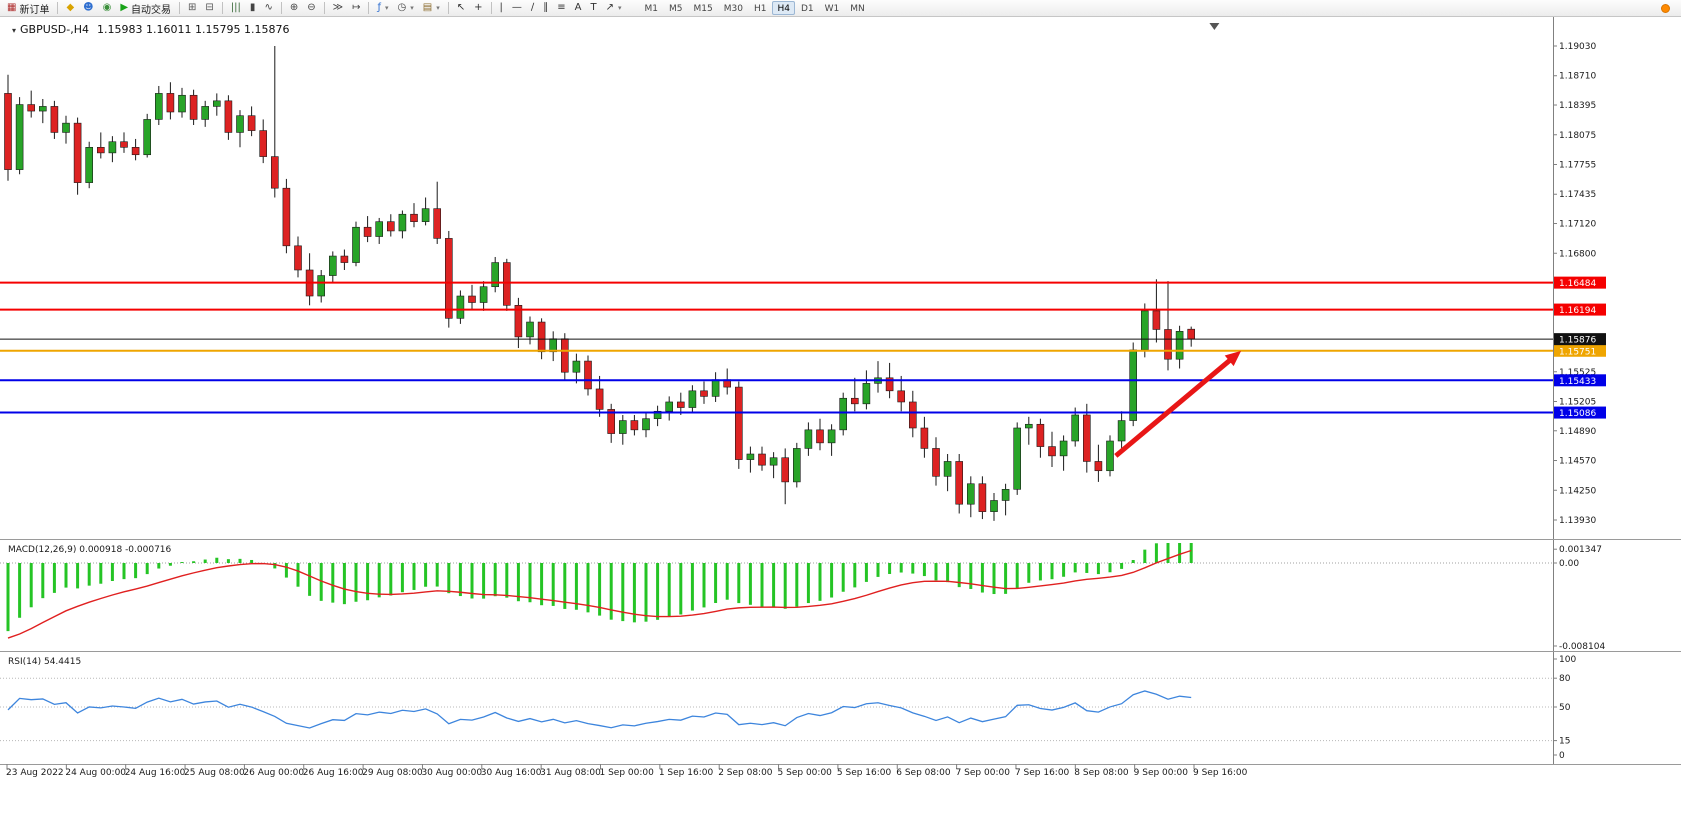 The image size is (1681, 837). What do you see at coordinates (807, 9) in the screenshot?
I see `timeframe-d1-button: D1` at bounding box center [807, 9].